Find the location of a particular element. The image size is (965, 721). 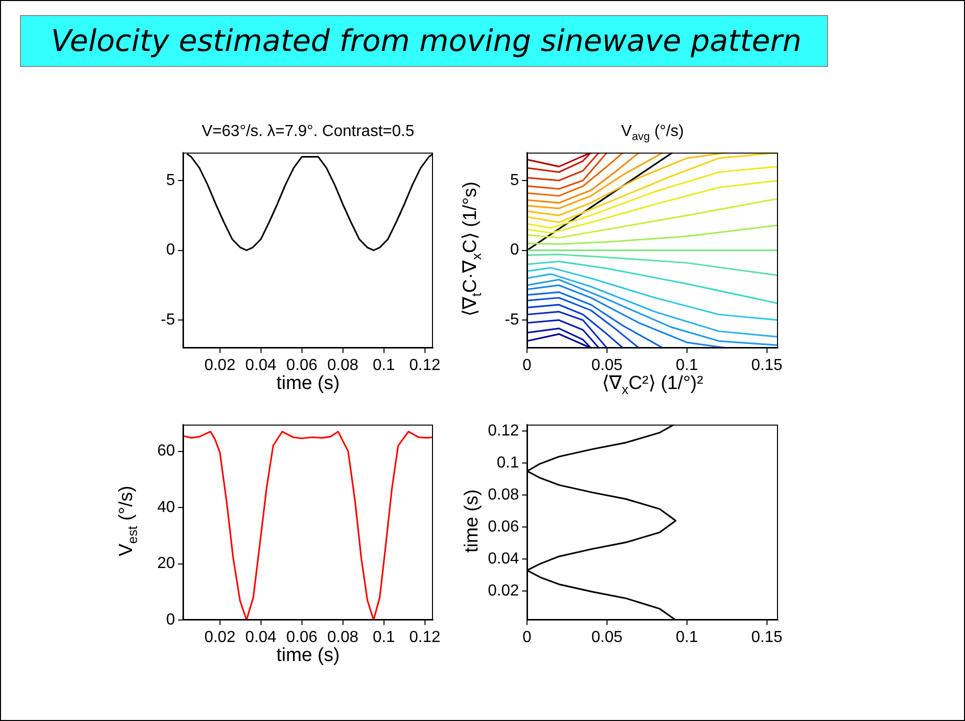

y-tick-label: 0.02 is located at coordinates (504, 591).